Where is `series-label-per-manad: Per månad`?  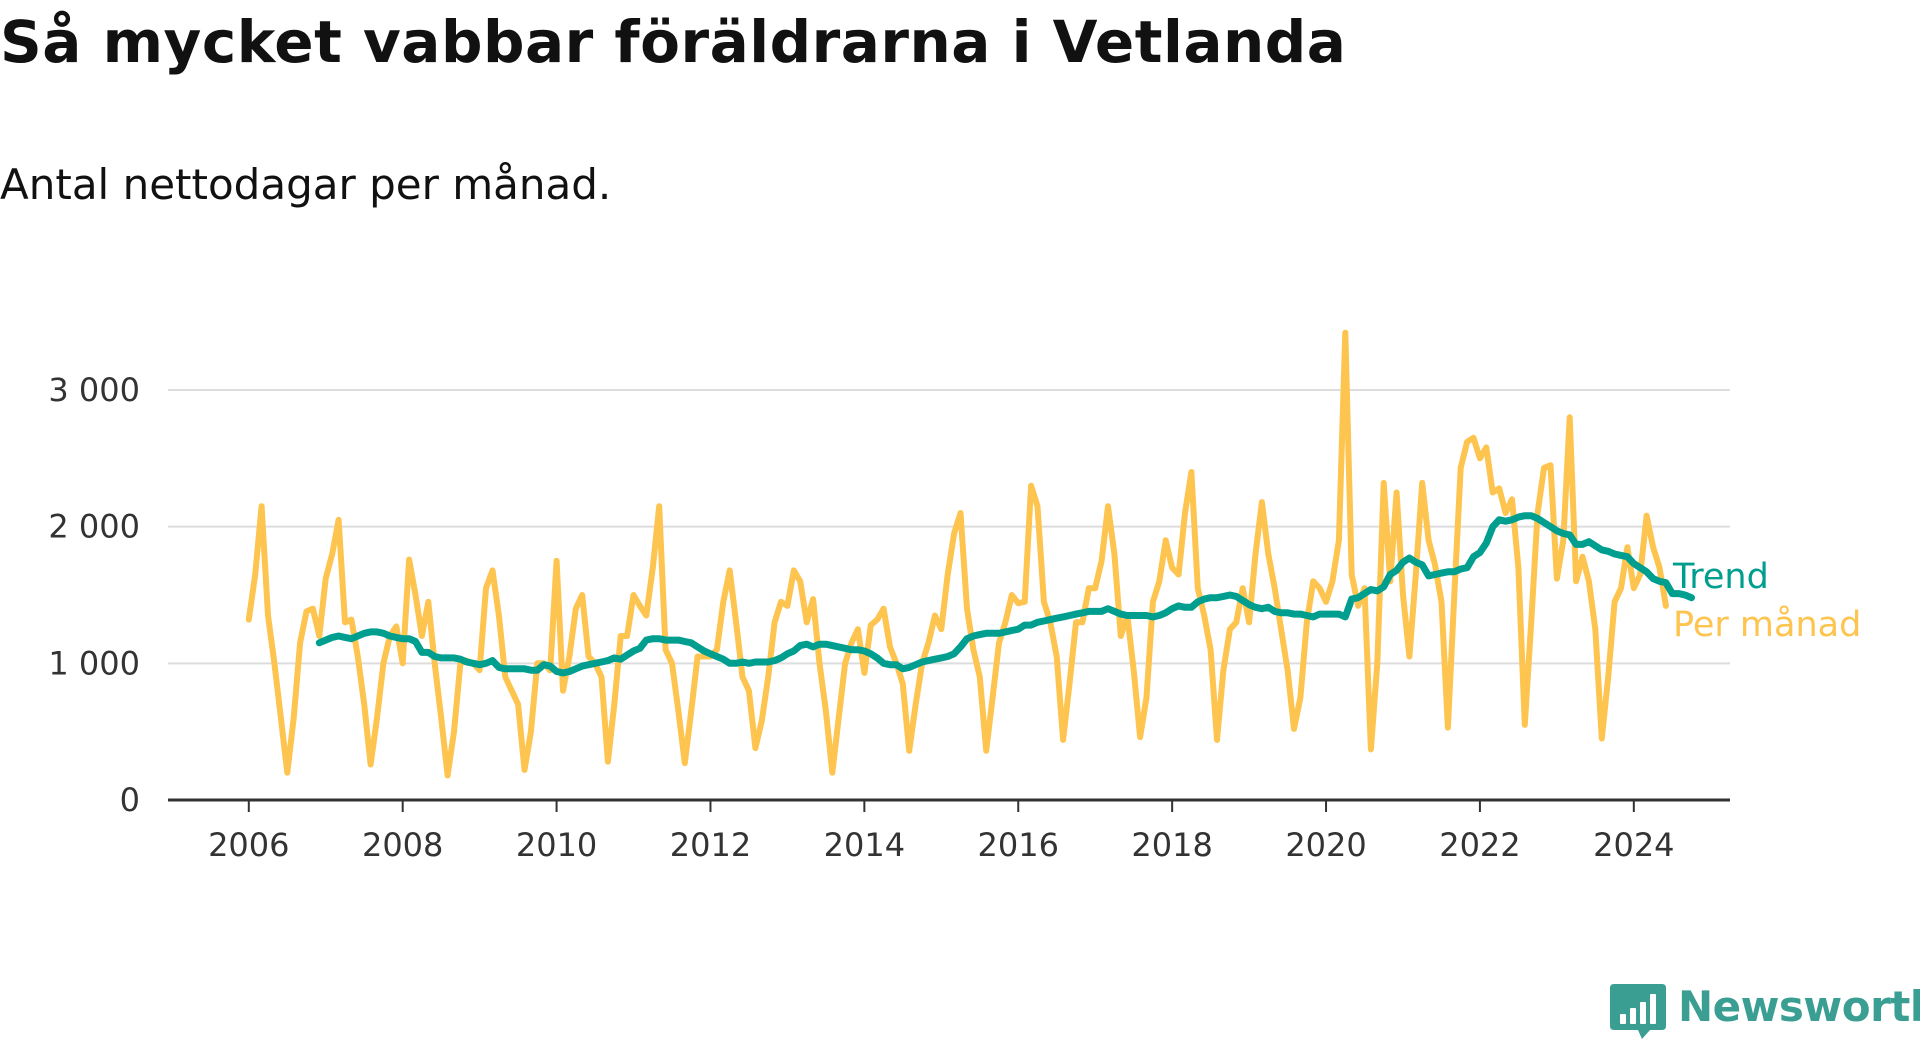
series-label-per-manad: Per månad is located at coordinates (1767, 624).